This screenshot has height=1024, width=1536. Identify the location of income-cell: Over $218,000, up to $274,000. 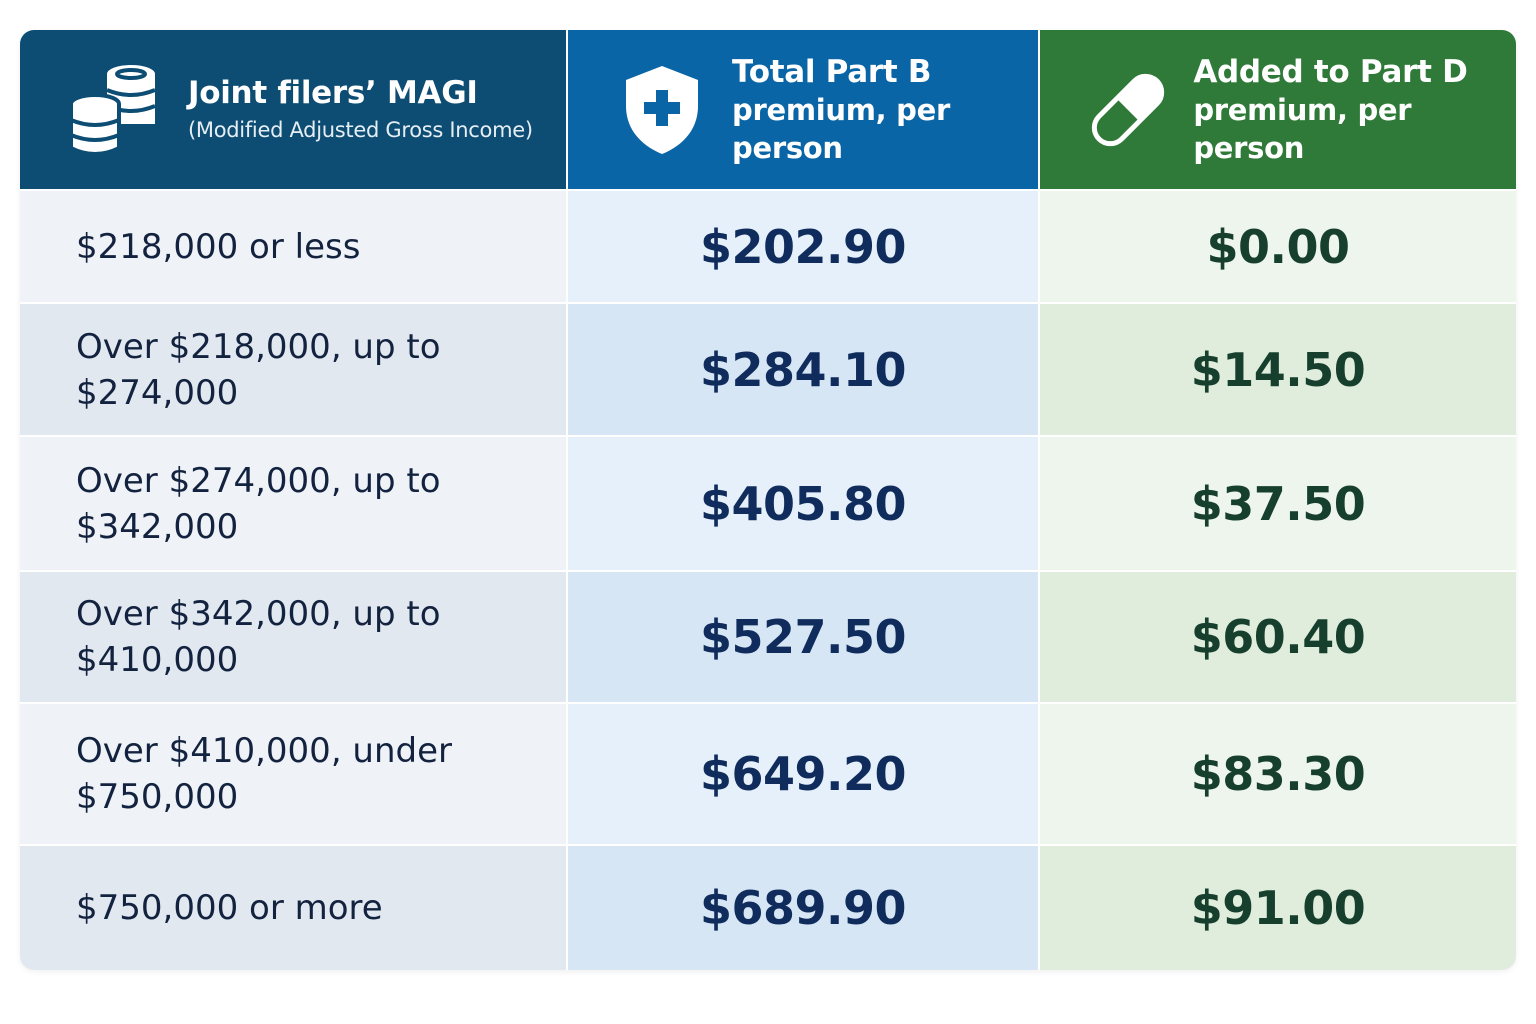
(293, 368).